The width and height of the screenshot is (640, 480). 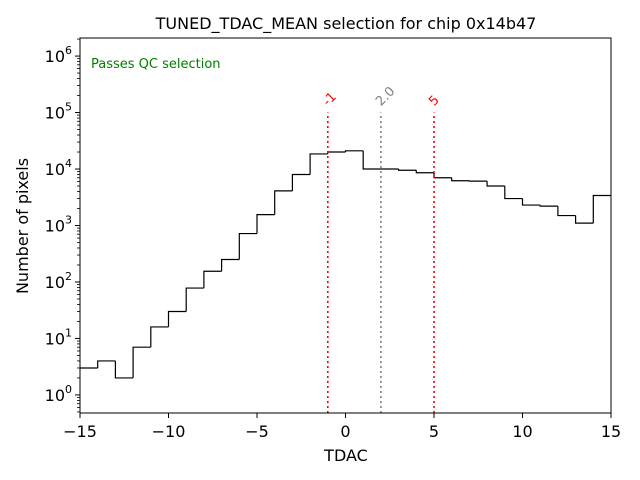 I want to click on y-tick-label: 10¹, so click(x=58, y=337).